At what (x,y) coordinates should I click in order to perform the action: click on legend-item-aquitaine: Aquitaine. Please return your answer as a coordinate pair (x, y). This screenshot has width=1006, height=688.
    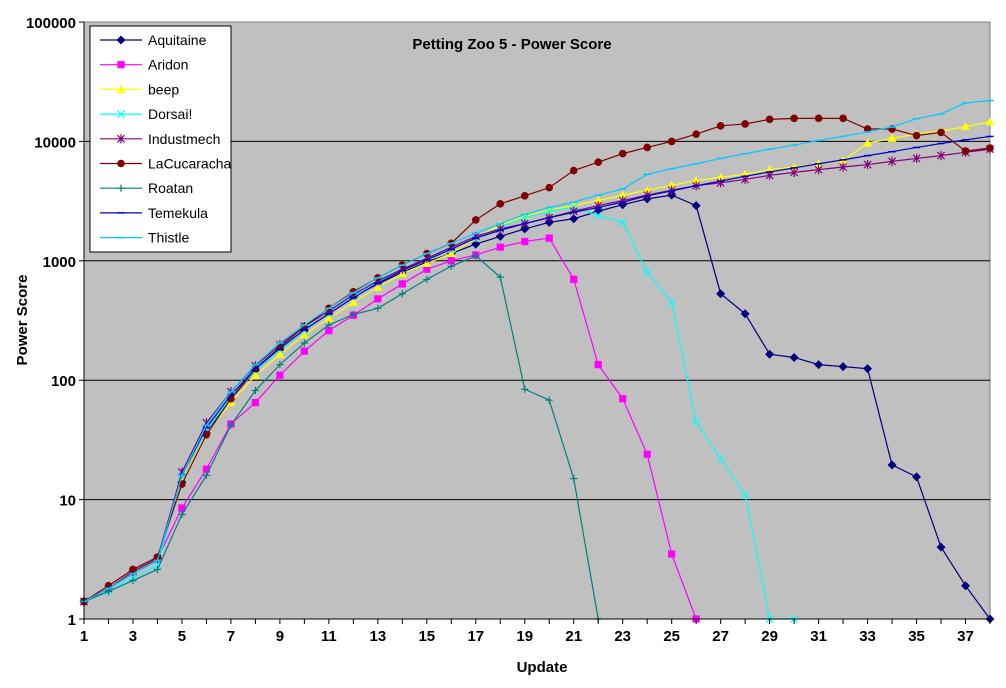
    Looking at the image, I should click on (153, 40).